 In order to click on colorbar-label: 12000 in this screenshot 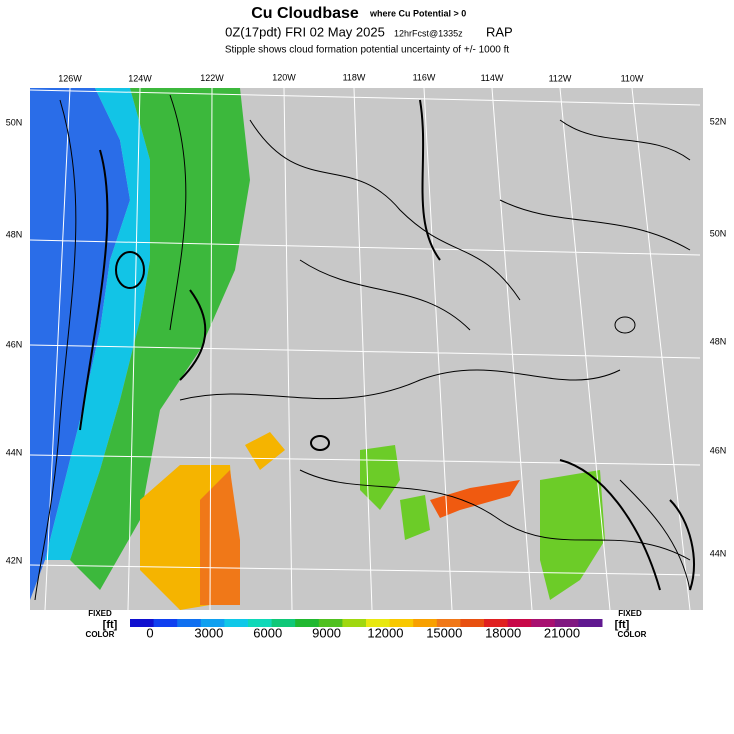, I will do `click(385, 632)`.